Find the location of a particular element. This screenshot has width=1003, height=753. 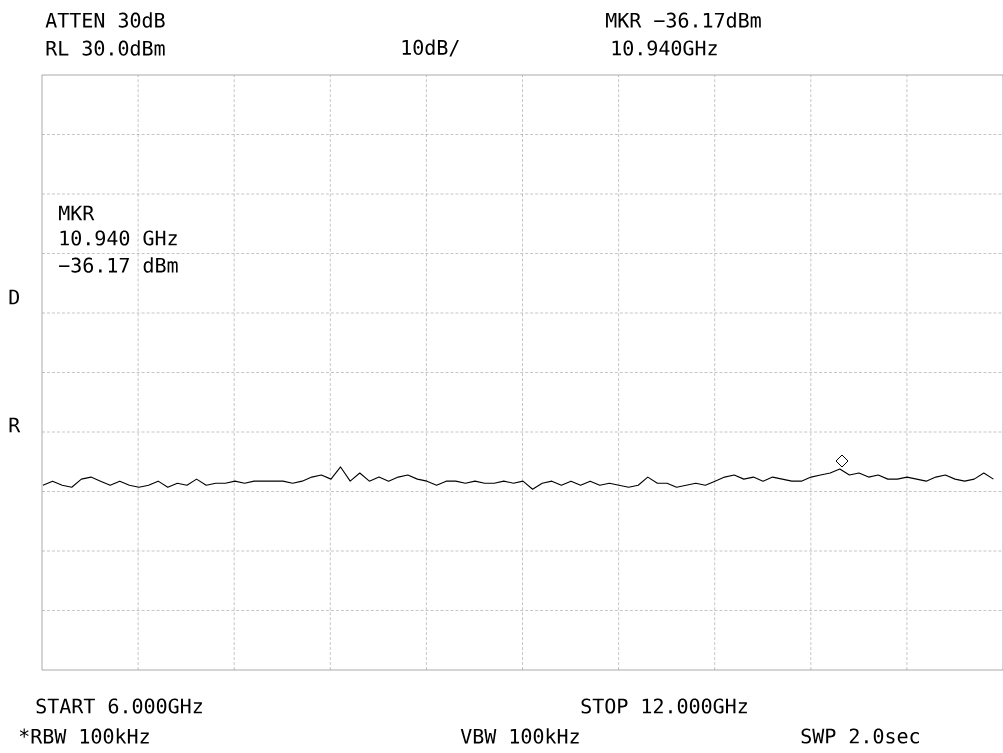

text: START 6.000GHz is located at coordinates (119, 706).